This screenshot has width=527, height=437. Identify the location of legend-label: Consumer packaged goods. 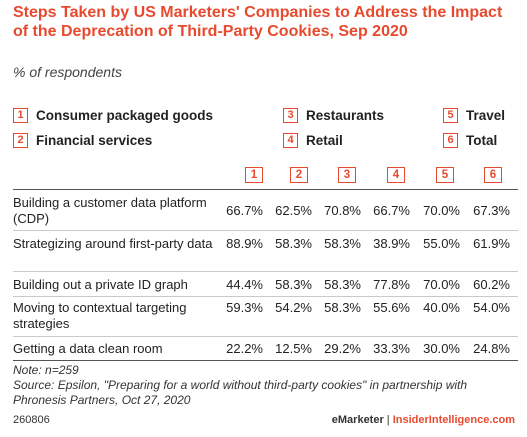
(125, 115).